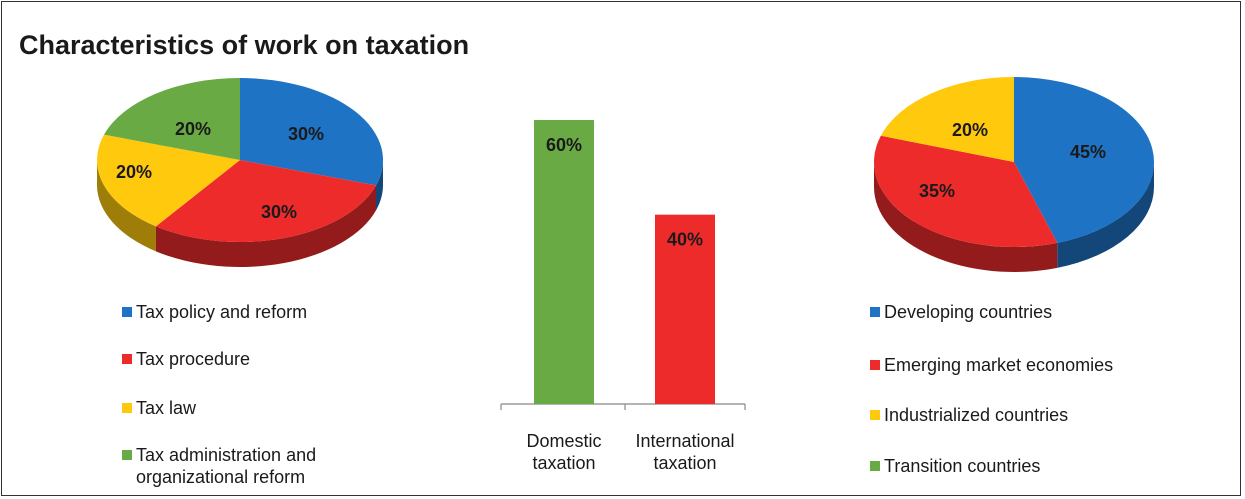 The width and height of the screenshot is (1245, 499). I want to click on right-data-label-industrialized-countries: 20%, so click(970, 130).